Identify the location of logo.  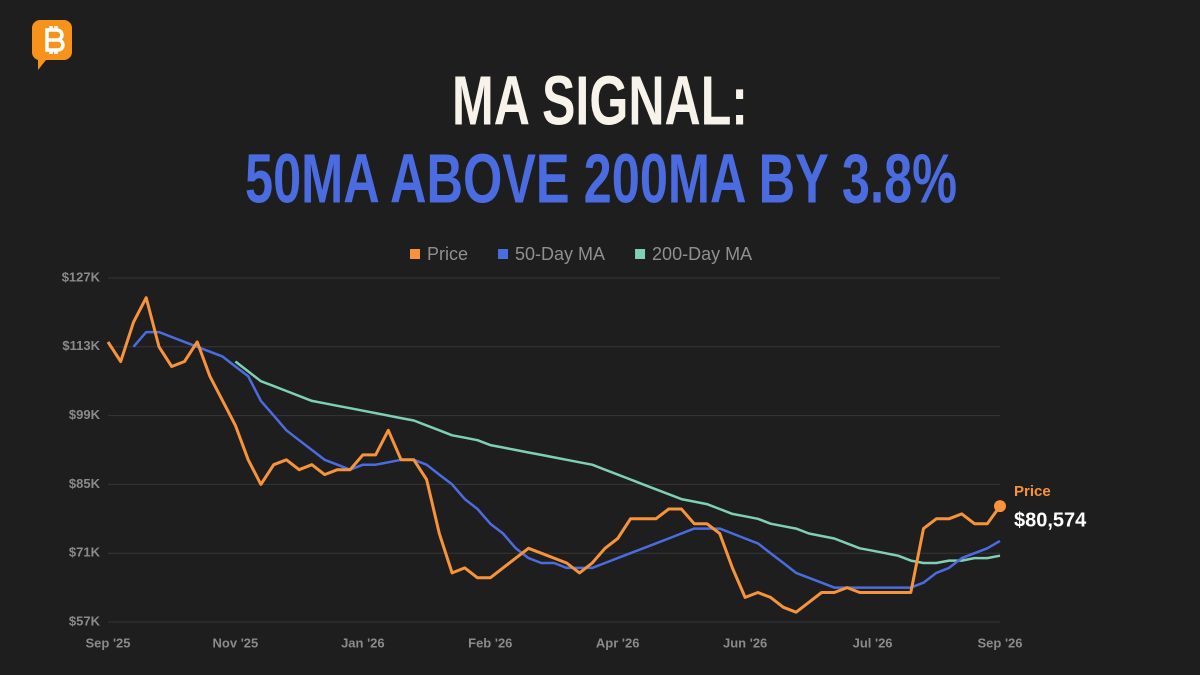
(51, 45).